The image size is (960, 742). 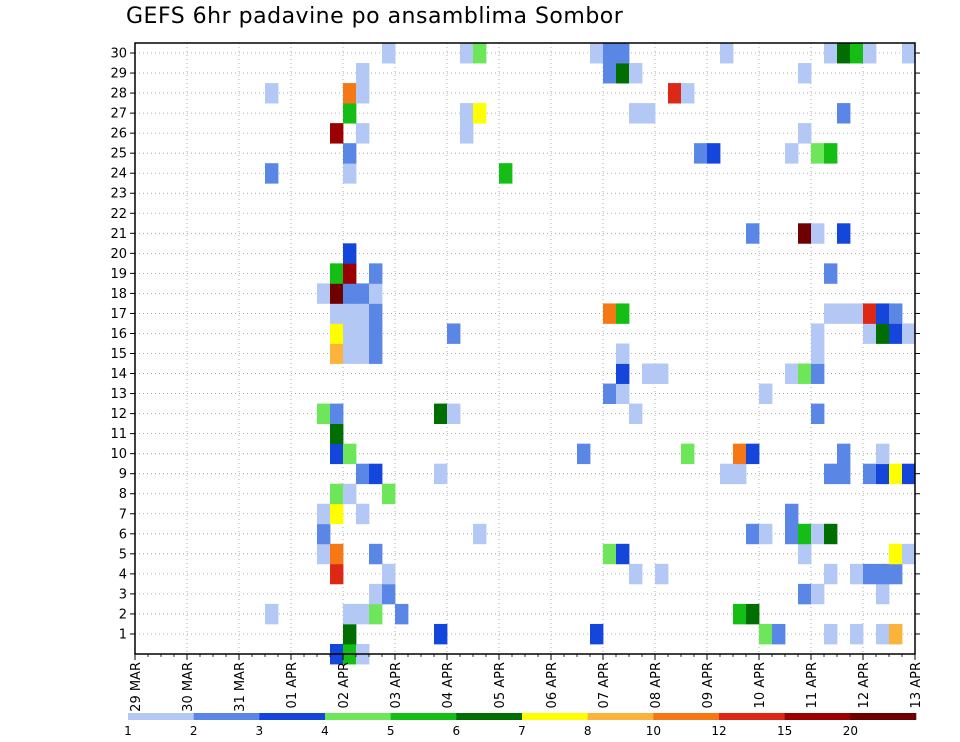 I want to click on legend-label: 10, so click(x=653, y=731).